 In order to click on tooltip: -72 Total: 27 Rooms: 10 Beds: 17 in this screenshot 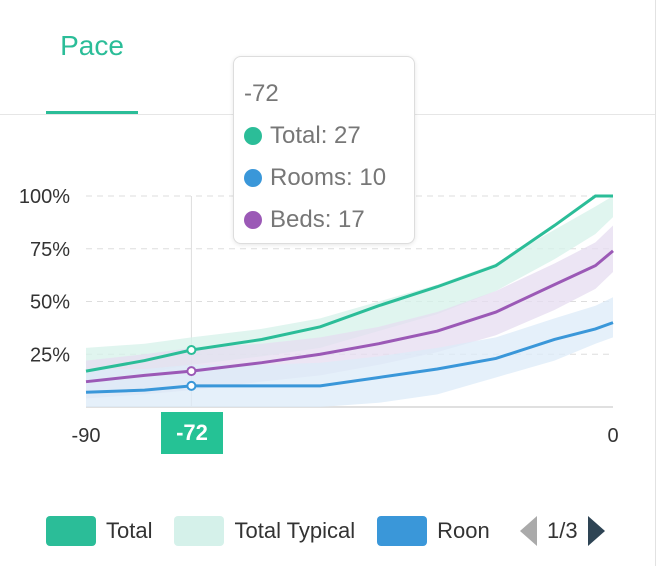, I will do `click(324, 150)`.